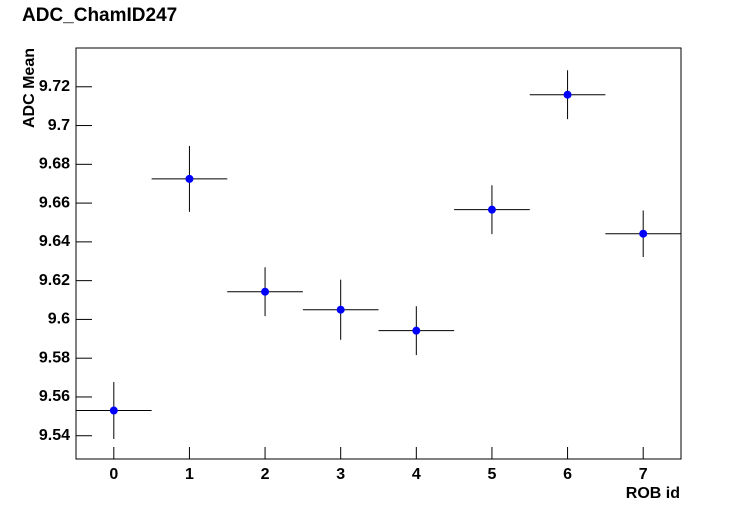  Describe the element at coordinates (54, 86) in the screenshot. I see `y-tick-label: 9.72` at that location.